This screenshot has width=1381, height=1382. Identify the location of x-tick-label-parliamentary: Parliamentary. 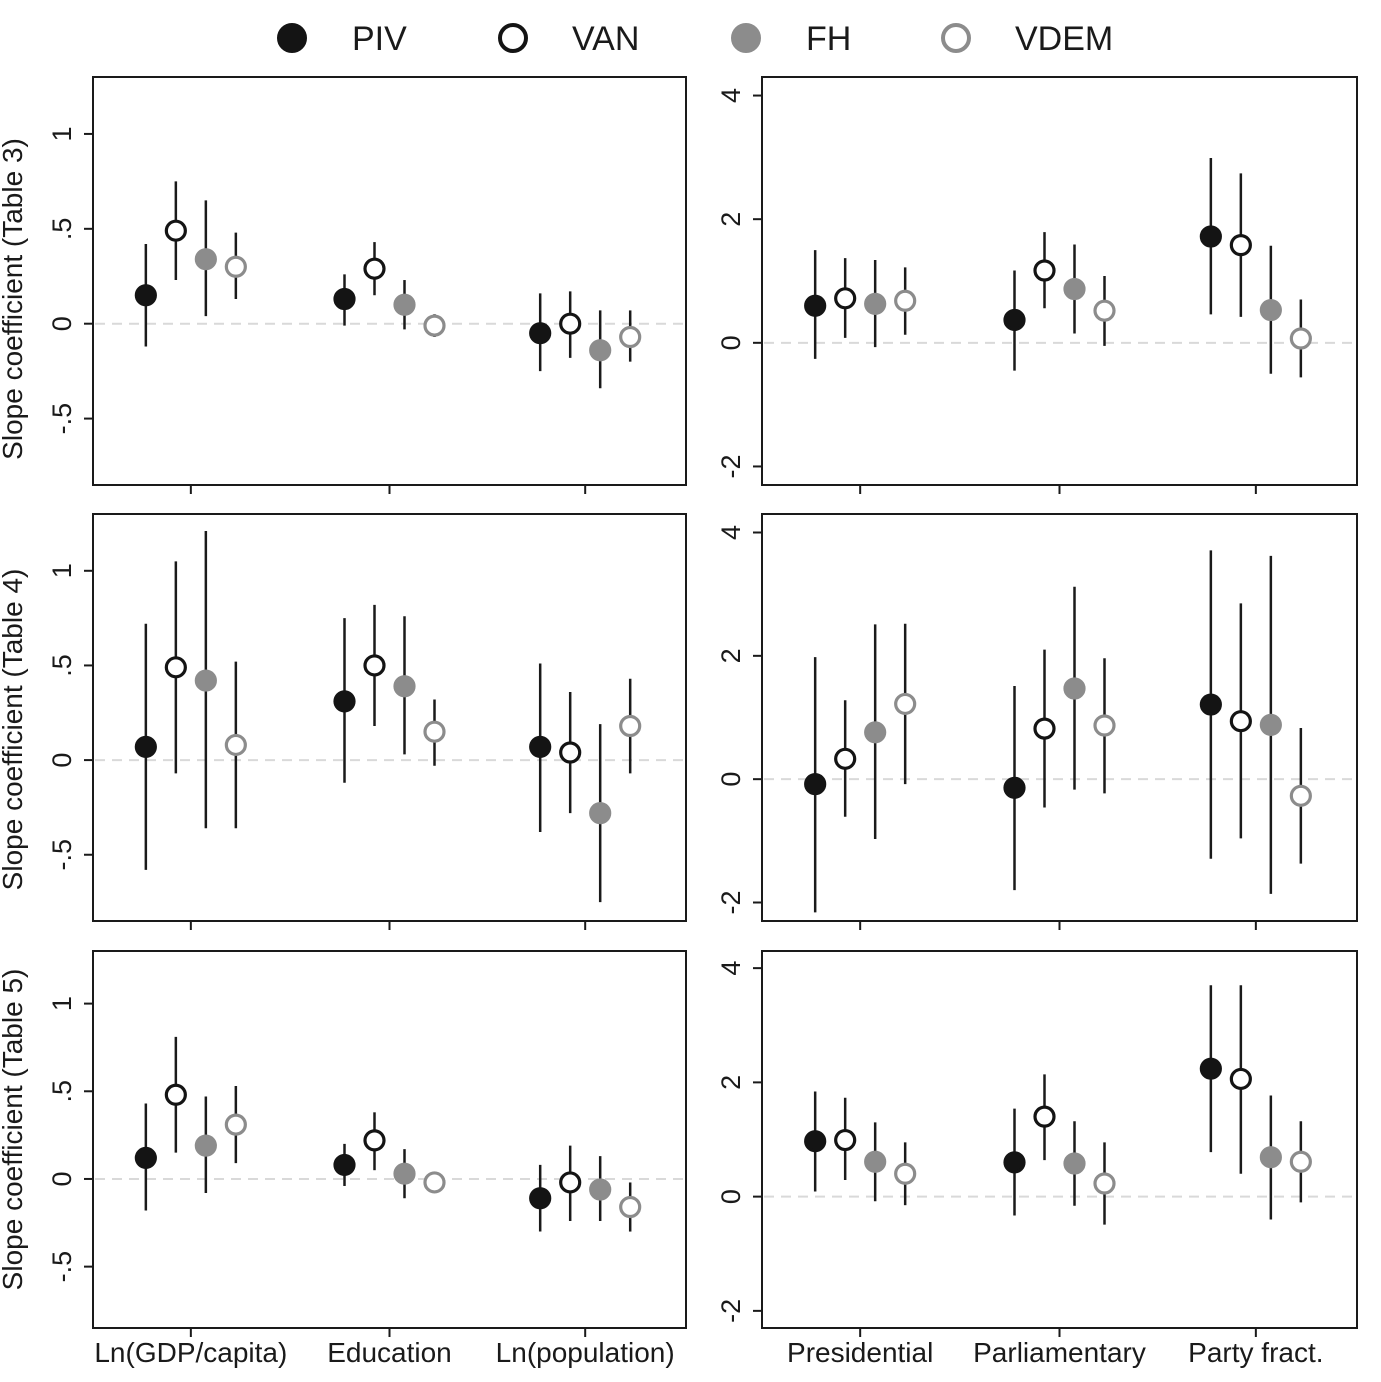
(1059, 1352).